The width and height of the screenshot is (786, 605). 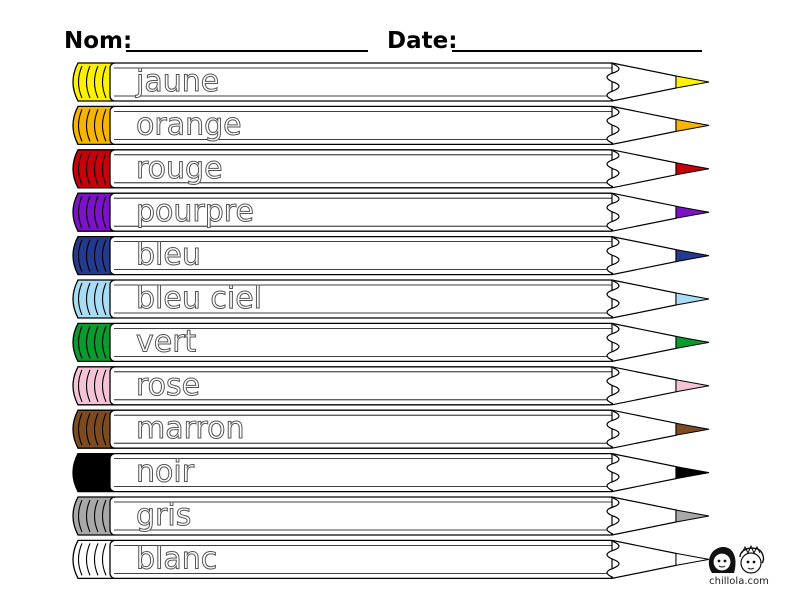 I want to click on date-writing-line, so click(x=577, y=51).